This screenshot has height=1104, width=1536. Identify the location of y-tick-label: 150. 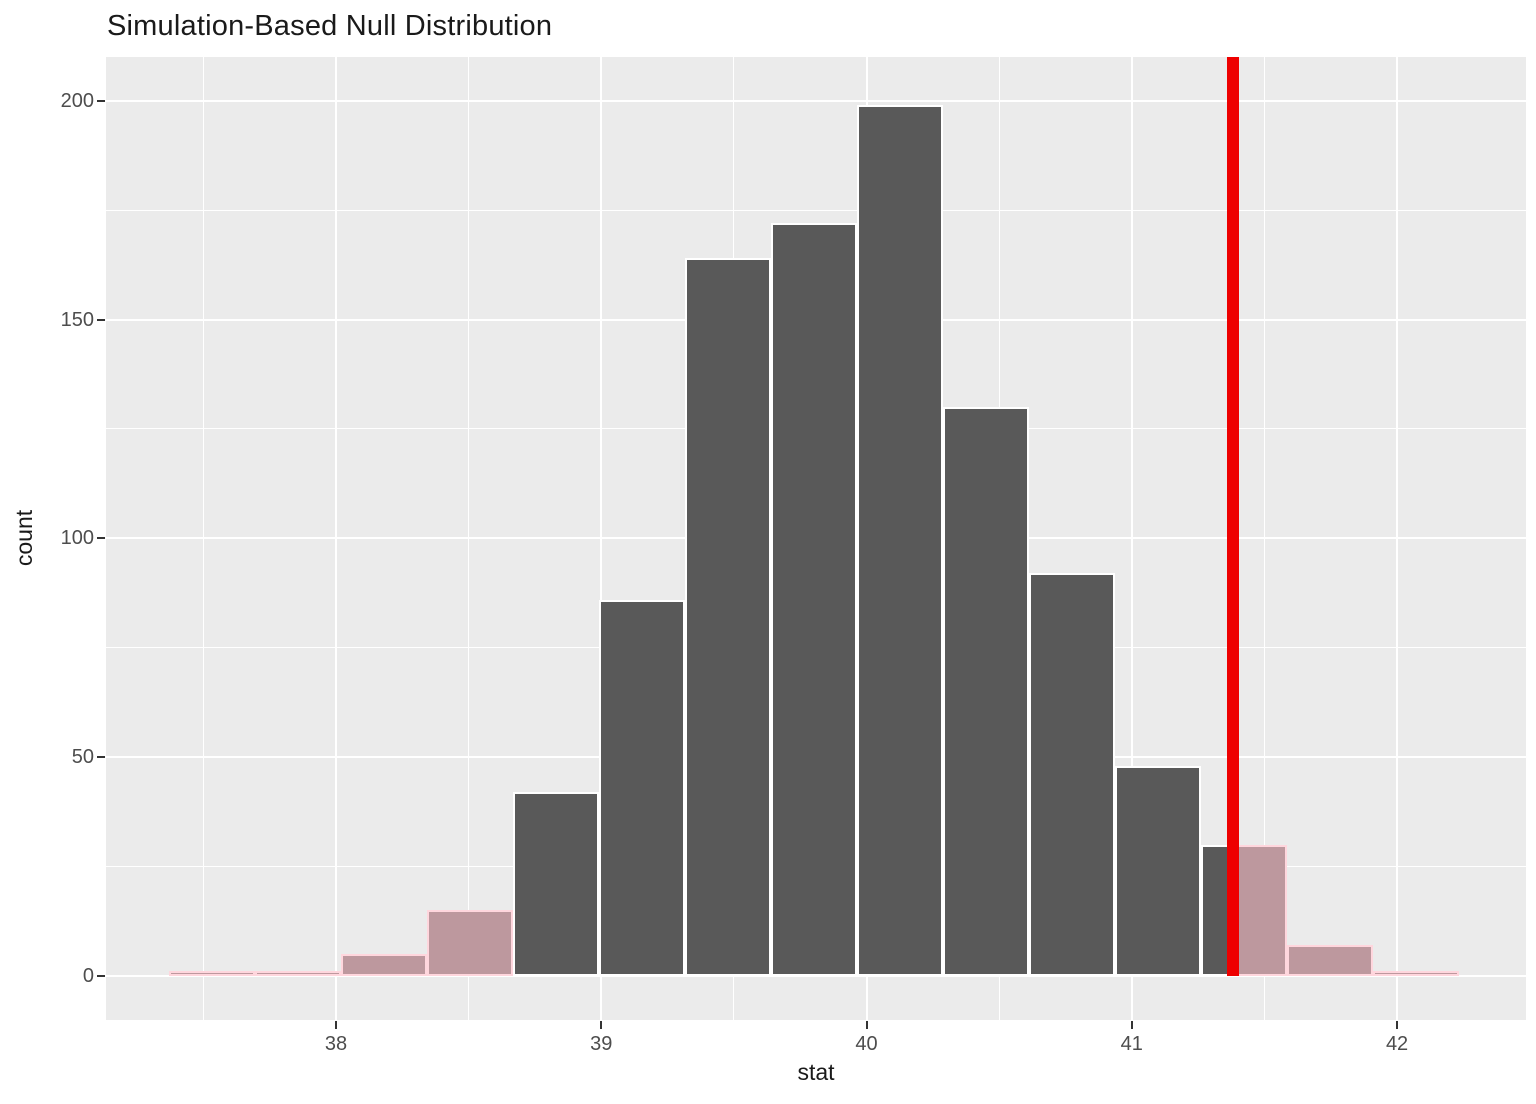
(77, 319).